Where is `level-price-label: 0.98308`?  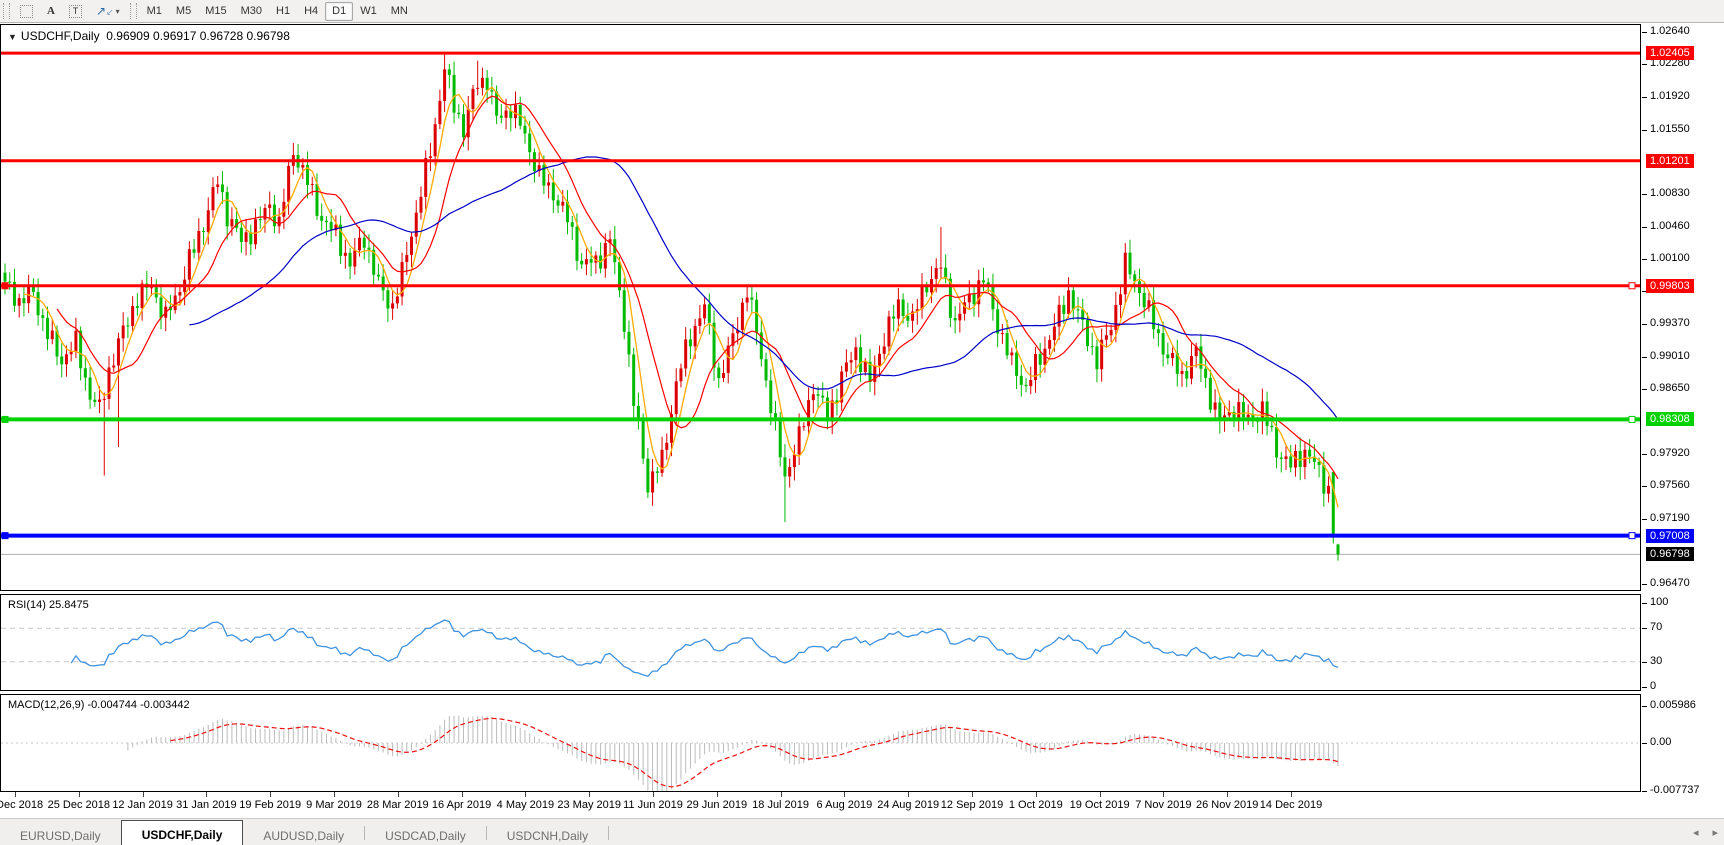
level-price-label: 0.98308 is located at coordinates (1670, 419).